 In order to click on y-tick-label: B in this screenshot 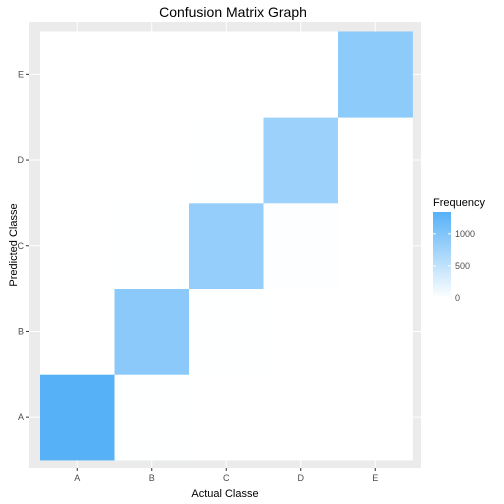, I will do `click(21, 331)`.